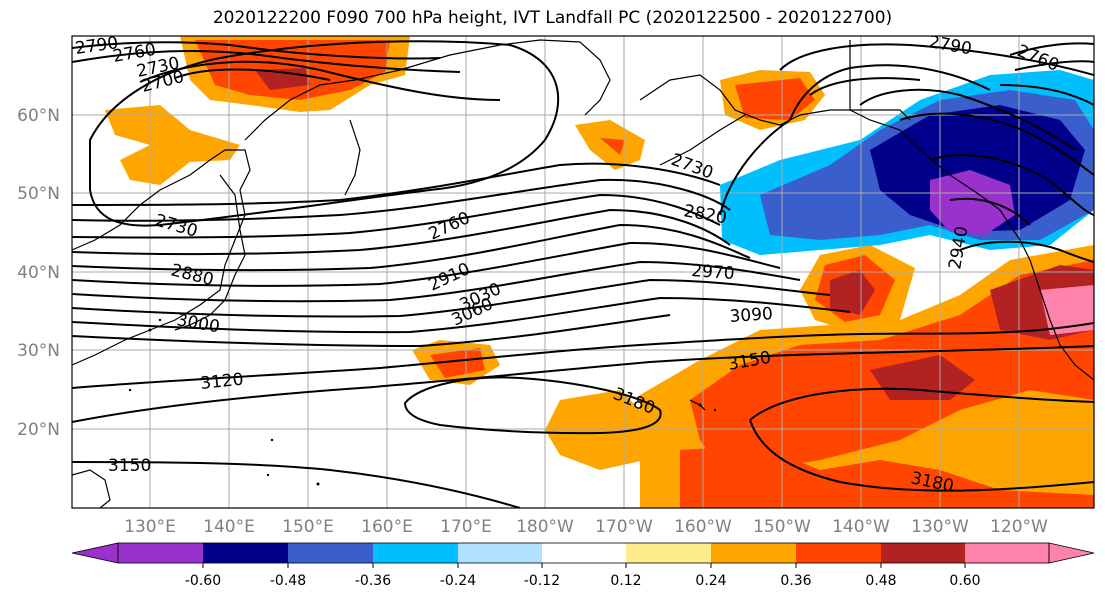  I want to click on lat-label: 40°N, so click(38, 273).